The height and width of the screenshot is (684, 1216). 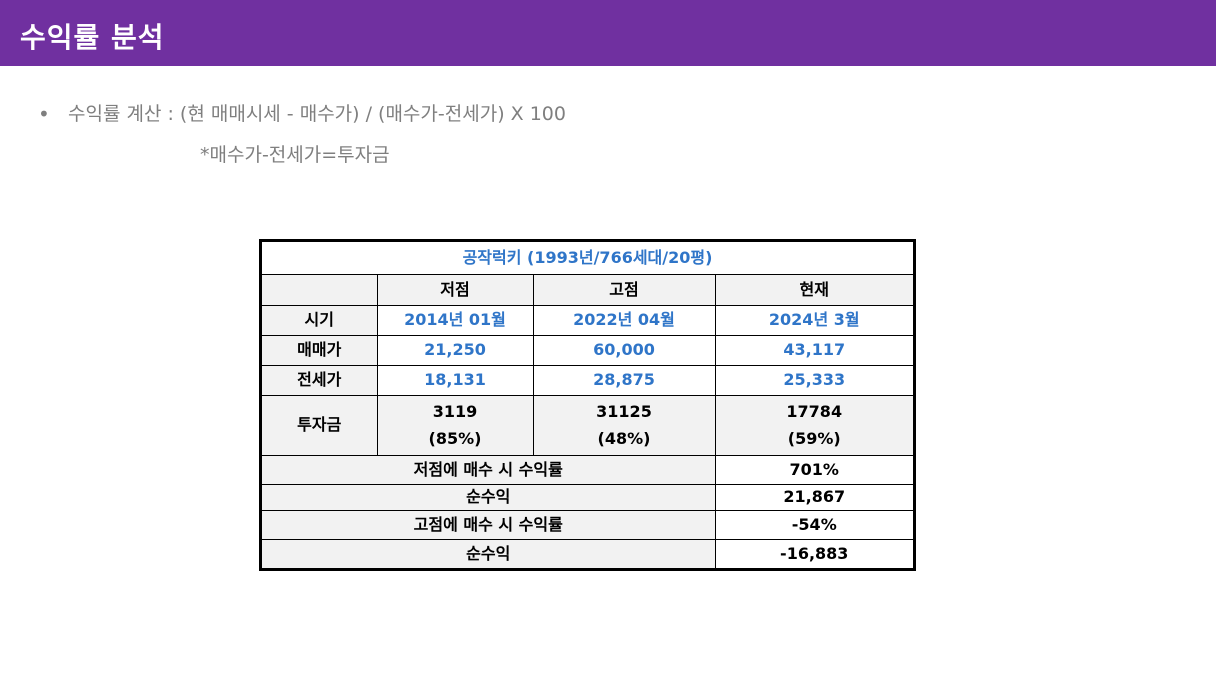 What do you see at coordinates (624, 350) in the screenshot?
I see `sale-price-high: 60,000` at bounding box center [624, 350].